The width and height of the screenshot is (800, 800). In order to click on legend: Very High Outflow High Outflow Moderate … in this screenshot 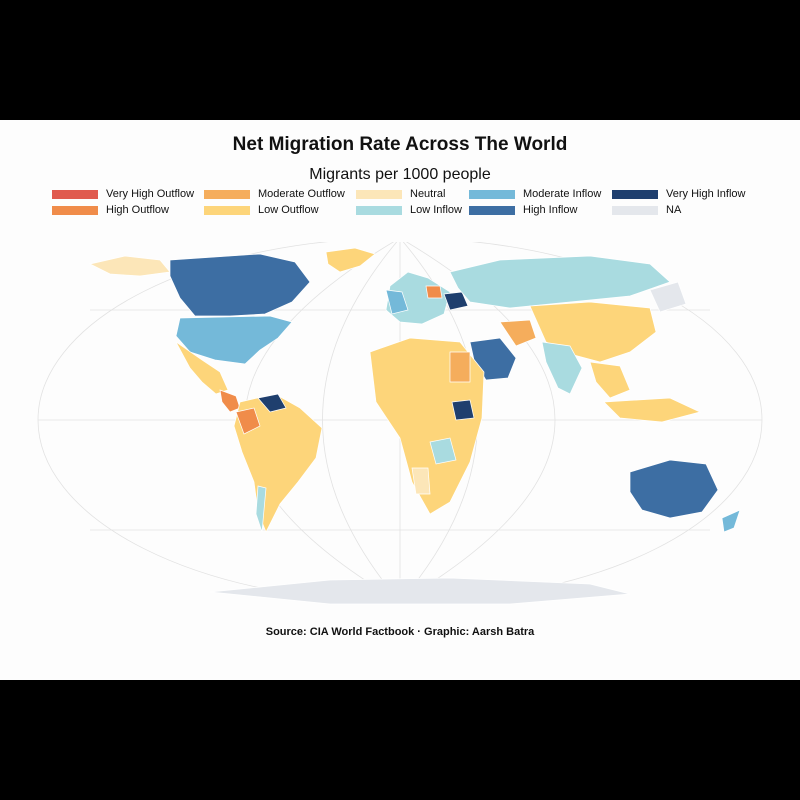, I will do `click(412, 203)`.